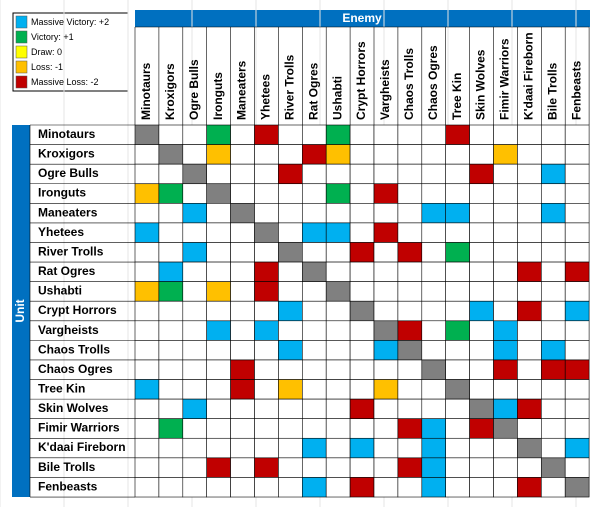 This screenshot has height=512, width=600. Describe the element at coordinates (170, 91) in the screenshot. I see `column-header: Kroxigors` at that location.